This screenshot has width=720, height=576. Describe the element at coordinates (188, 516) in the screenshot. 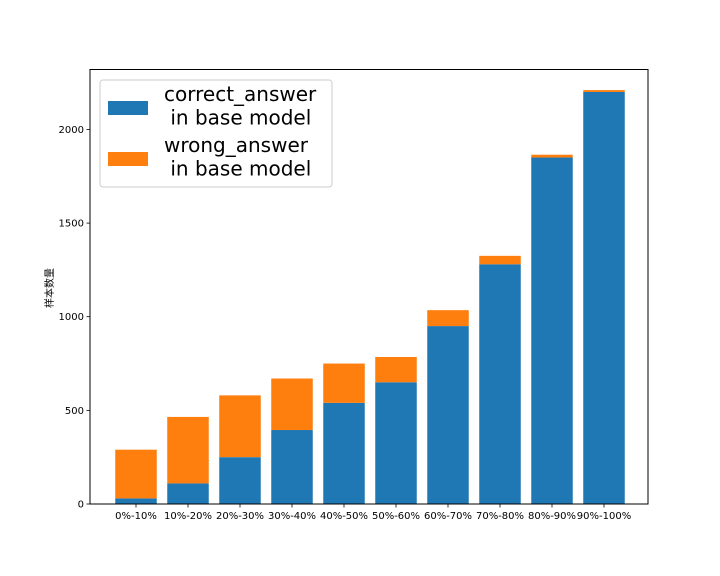

I see `x-tick-label-1: 10%-20%` at that location.